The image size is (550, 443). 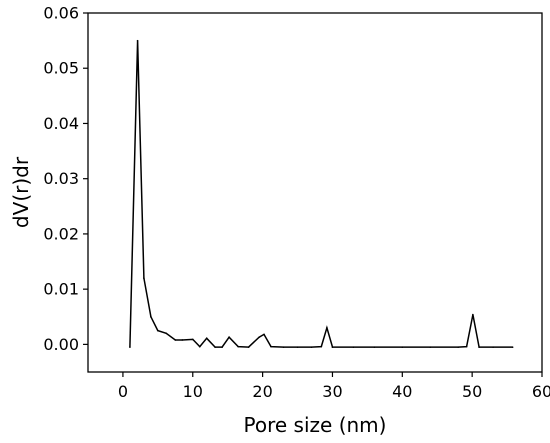 What do you see at coordinates (402, 391) in the screenshot?
I see `x-tick-label: 40` at bounding box center [402, 391].